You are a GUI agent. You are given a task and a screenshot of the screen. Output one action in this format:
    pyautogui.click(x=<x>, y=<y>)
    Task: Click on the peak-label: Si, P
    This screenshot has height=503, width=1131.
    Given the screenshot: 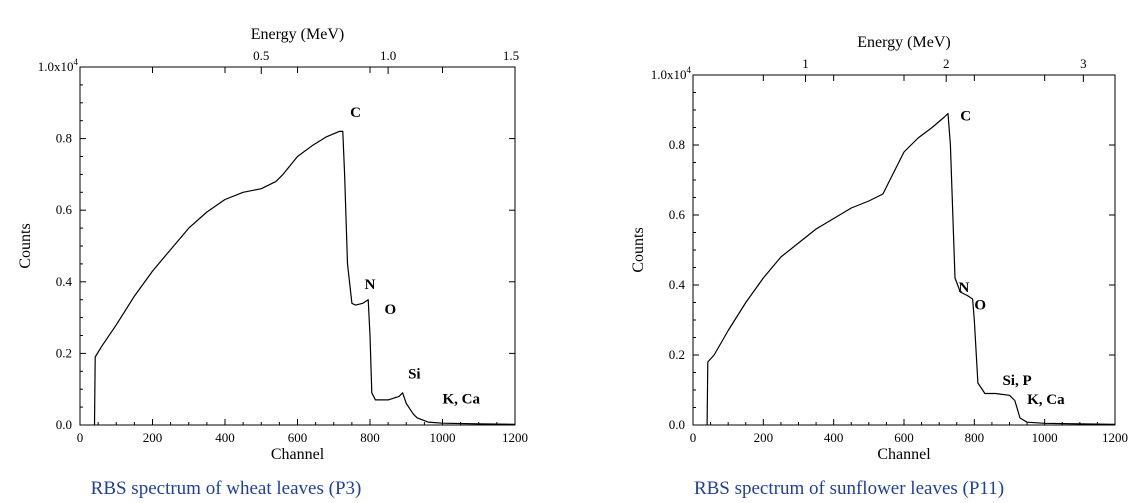 What is the action you would take?
    pyautogui.click(x=1016, y=381)
    